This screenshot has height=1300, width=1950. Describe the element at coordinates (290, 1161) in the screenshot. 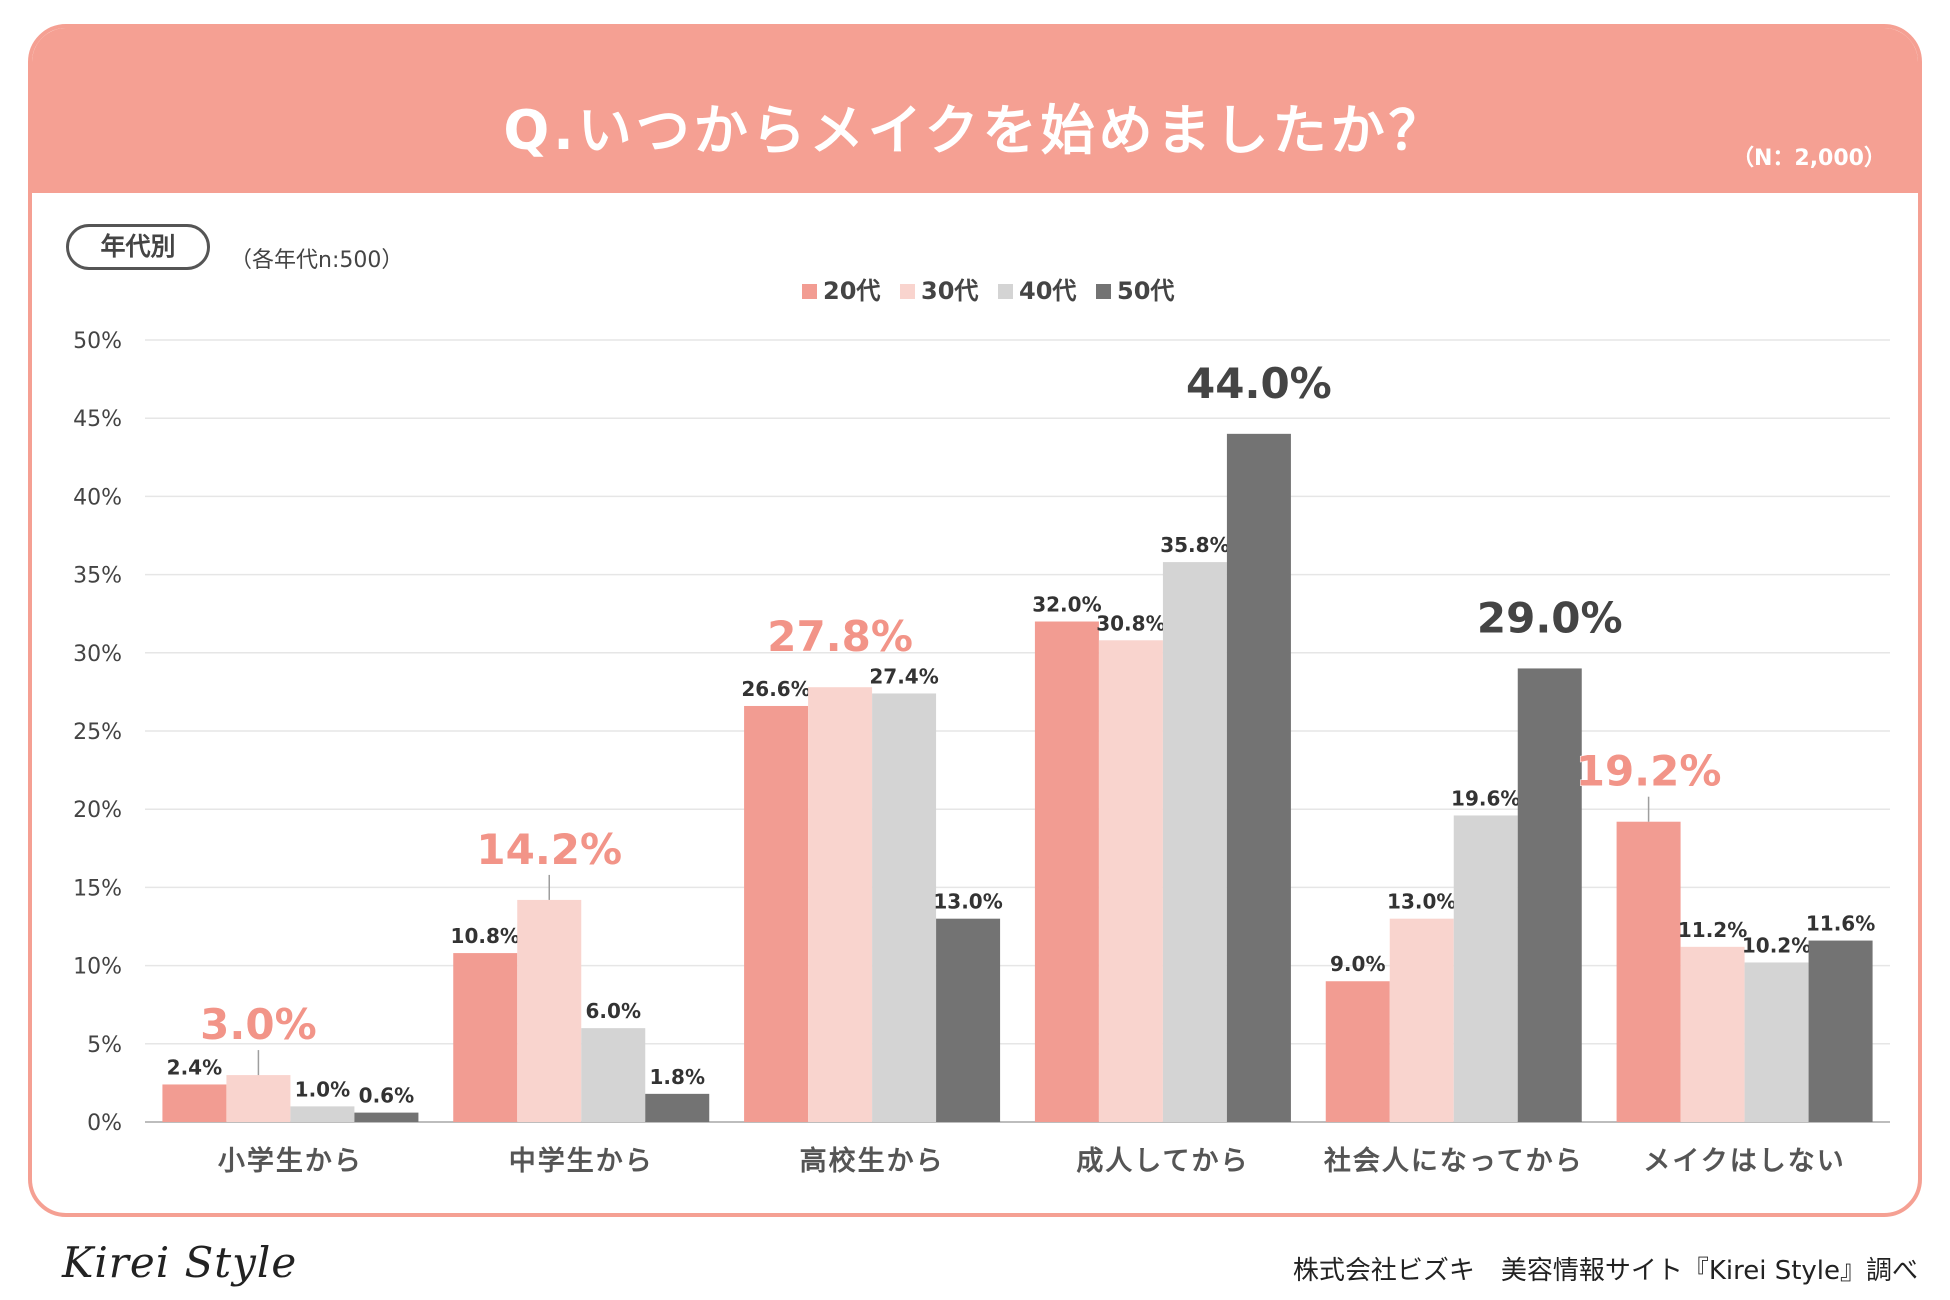

I see `x-category-label: 小学生から` at that location.